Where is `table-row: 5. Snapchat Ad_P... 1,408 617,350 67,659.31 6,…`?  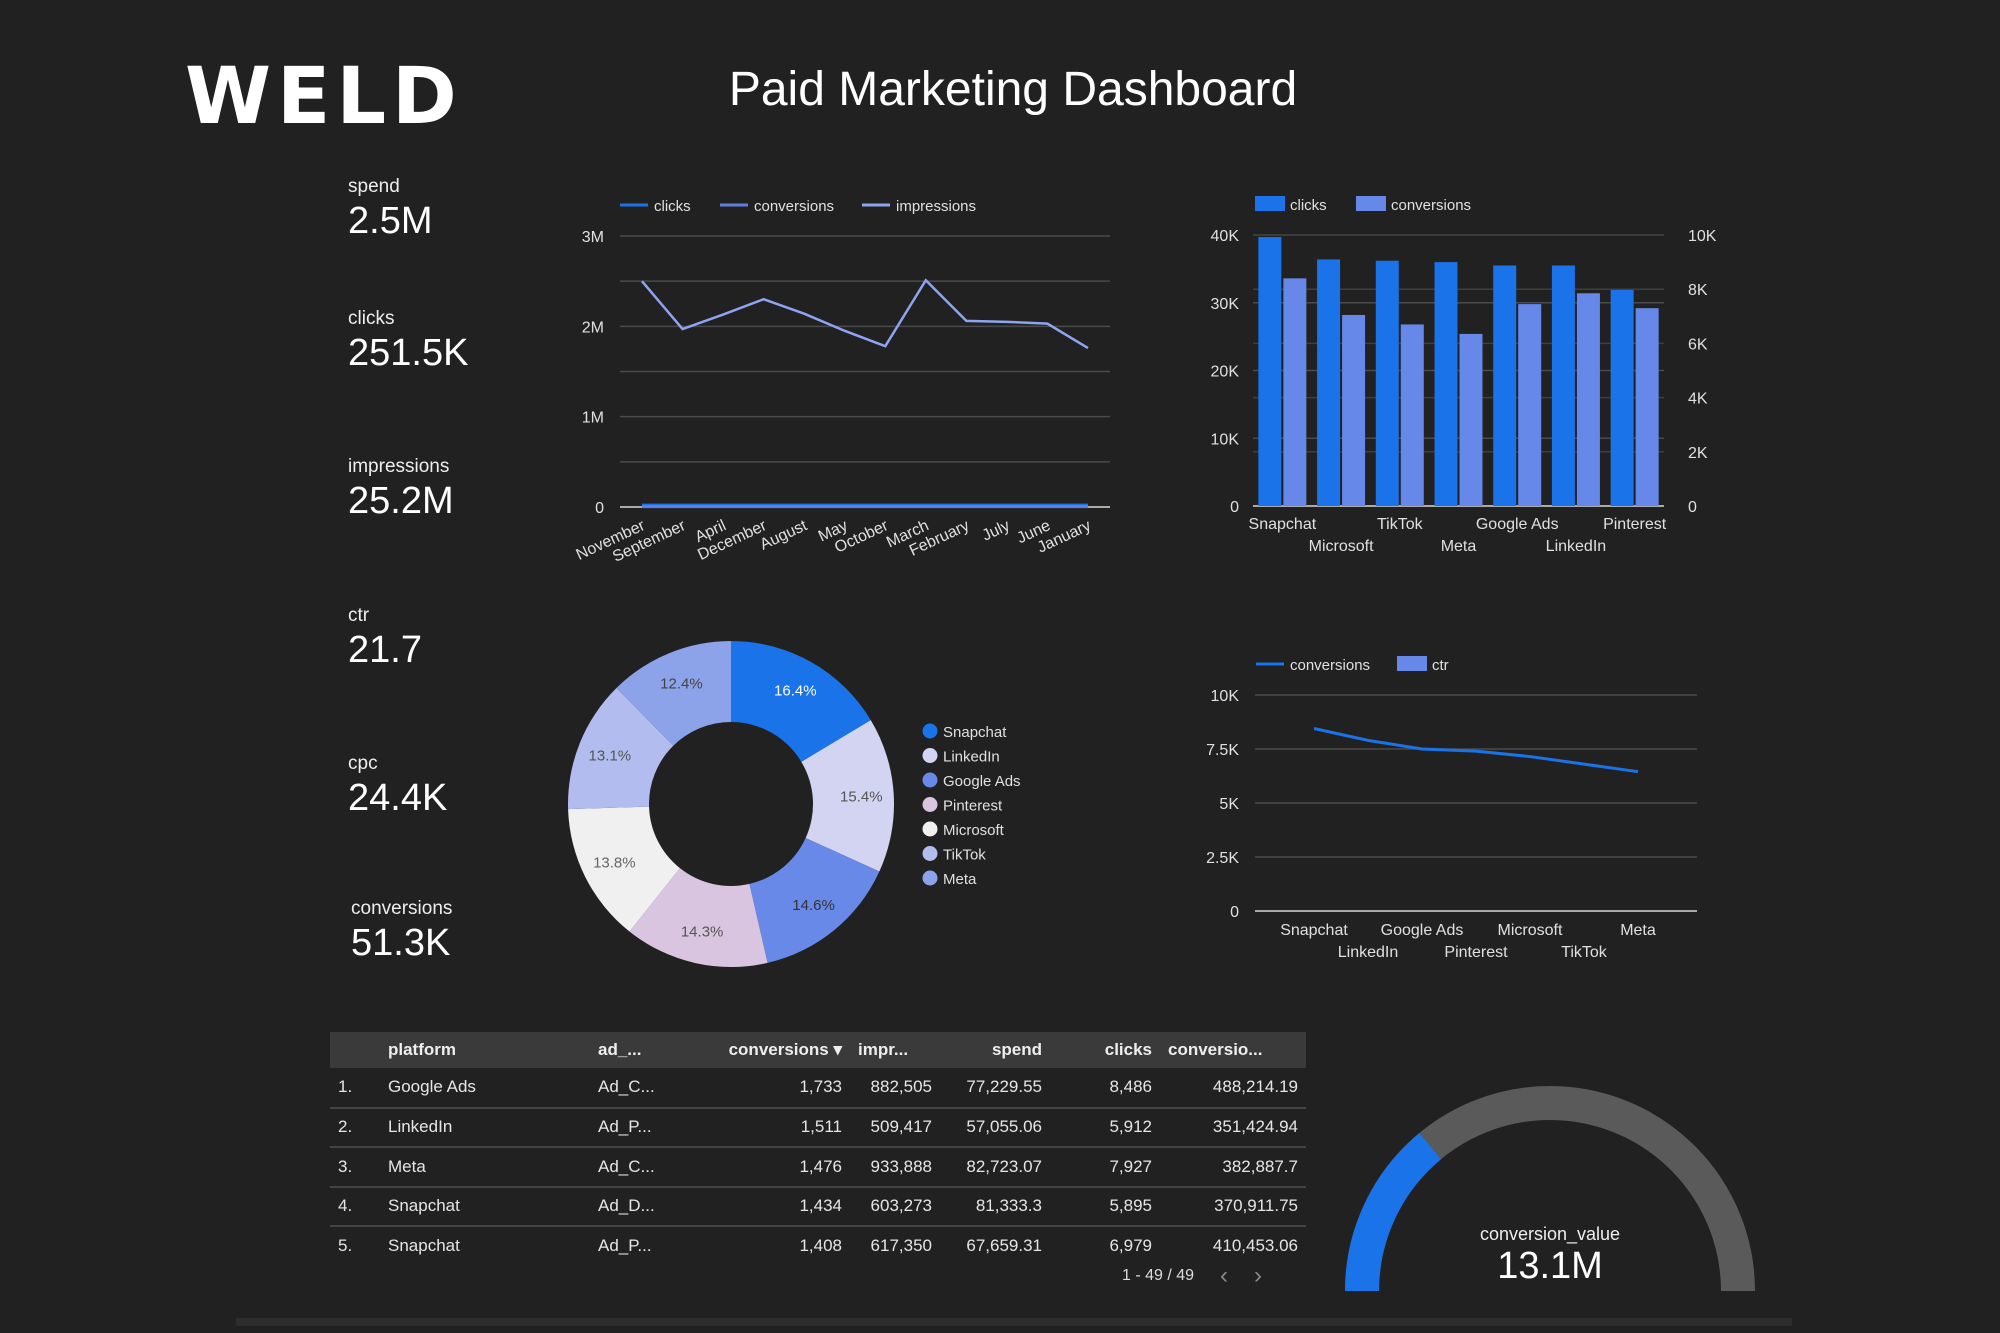 table-row: 5. Snapchat Ad_P... 1,408 617,350 67,659.31 6,… is located at coordinates (818, 1246).